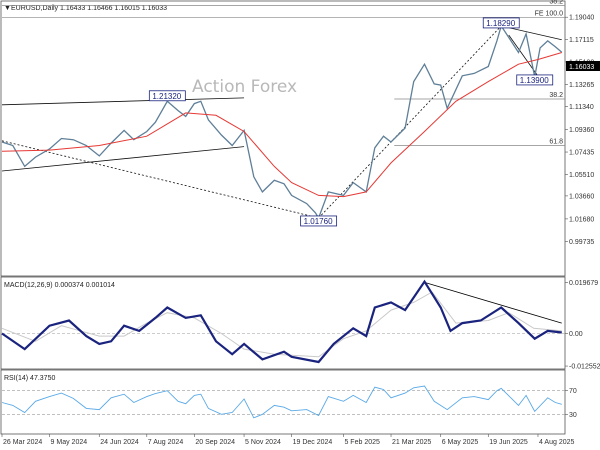 The height and width of the screenshot is (450, 600). What do you see at coordinates (549, 13) in the screenshot?
I see `fib-level-label: FE 100.0` at bounding box center [549, 13].